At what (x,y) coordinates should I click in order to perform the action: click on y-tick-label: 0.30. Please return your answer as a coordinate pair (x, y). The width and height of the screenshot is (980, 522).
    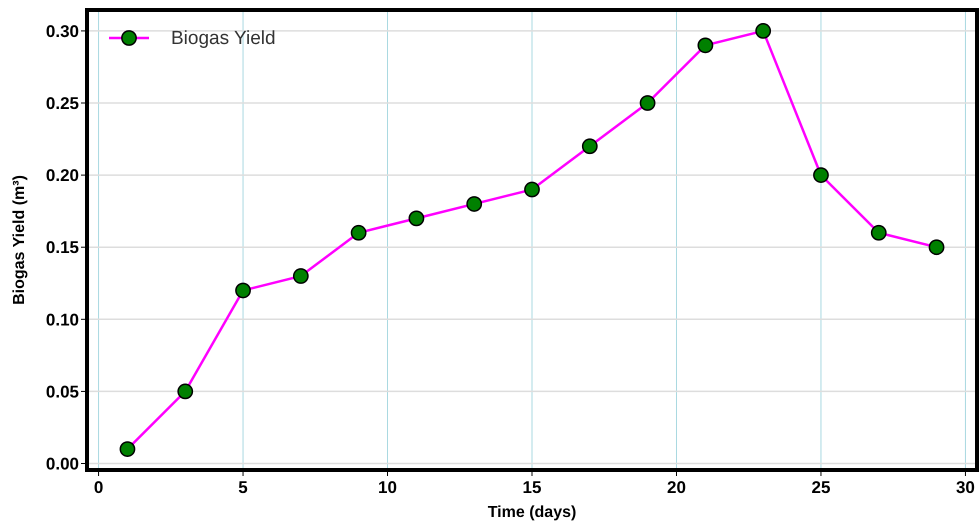
    Looking at the image, I should click on (62, 31).